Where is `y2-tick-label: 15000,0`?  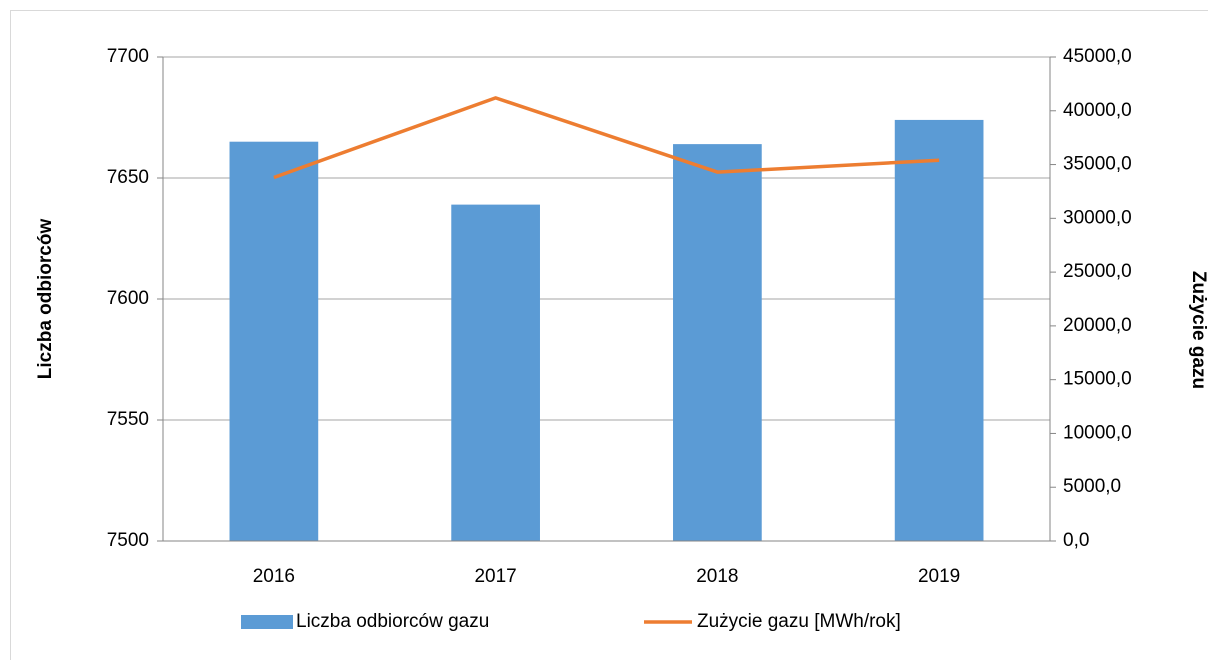 y2-tick-label: 15000,0 is located at coordinates (1097, 379).